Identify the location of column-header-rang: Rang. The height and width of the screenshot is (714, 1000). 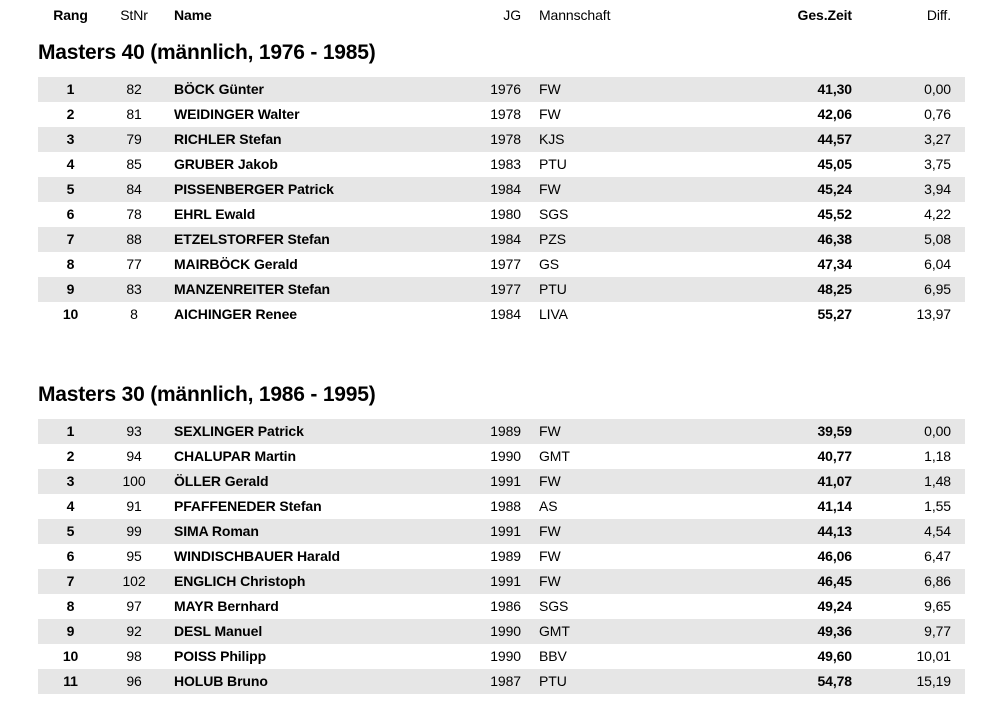
(70, 15).